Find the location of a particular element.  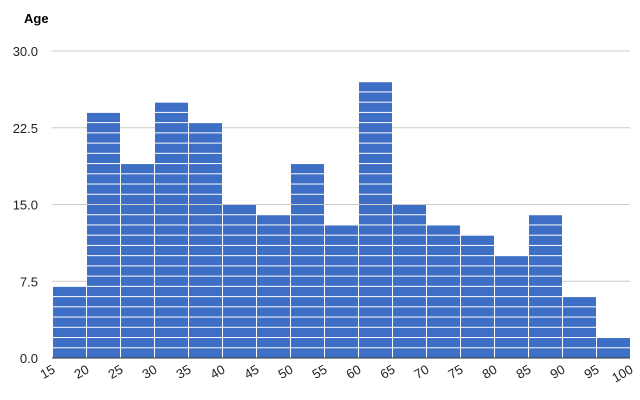

y-tick-label: 15.0 is located at coordinates (25, 205).